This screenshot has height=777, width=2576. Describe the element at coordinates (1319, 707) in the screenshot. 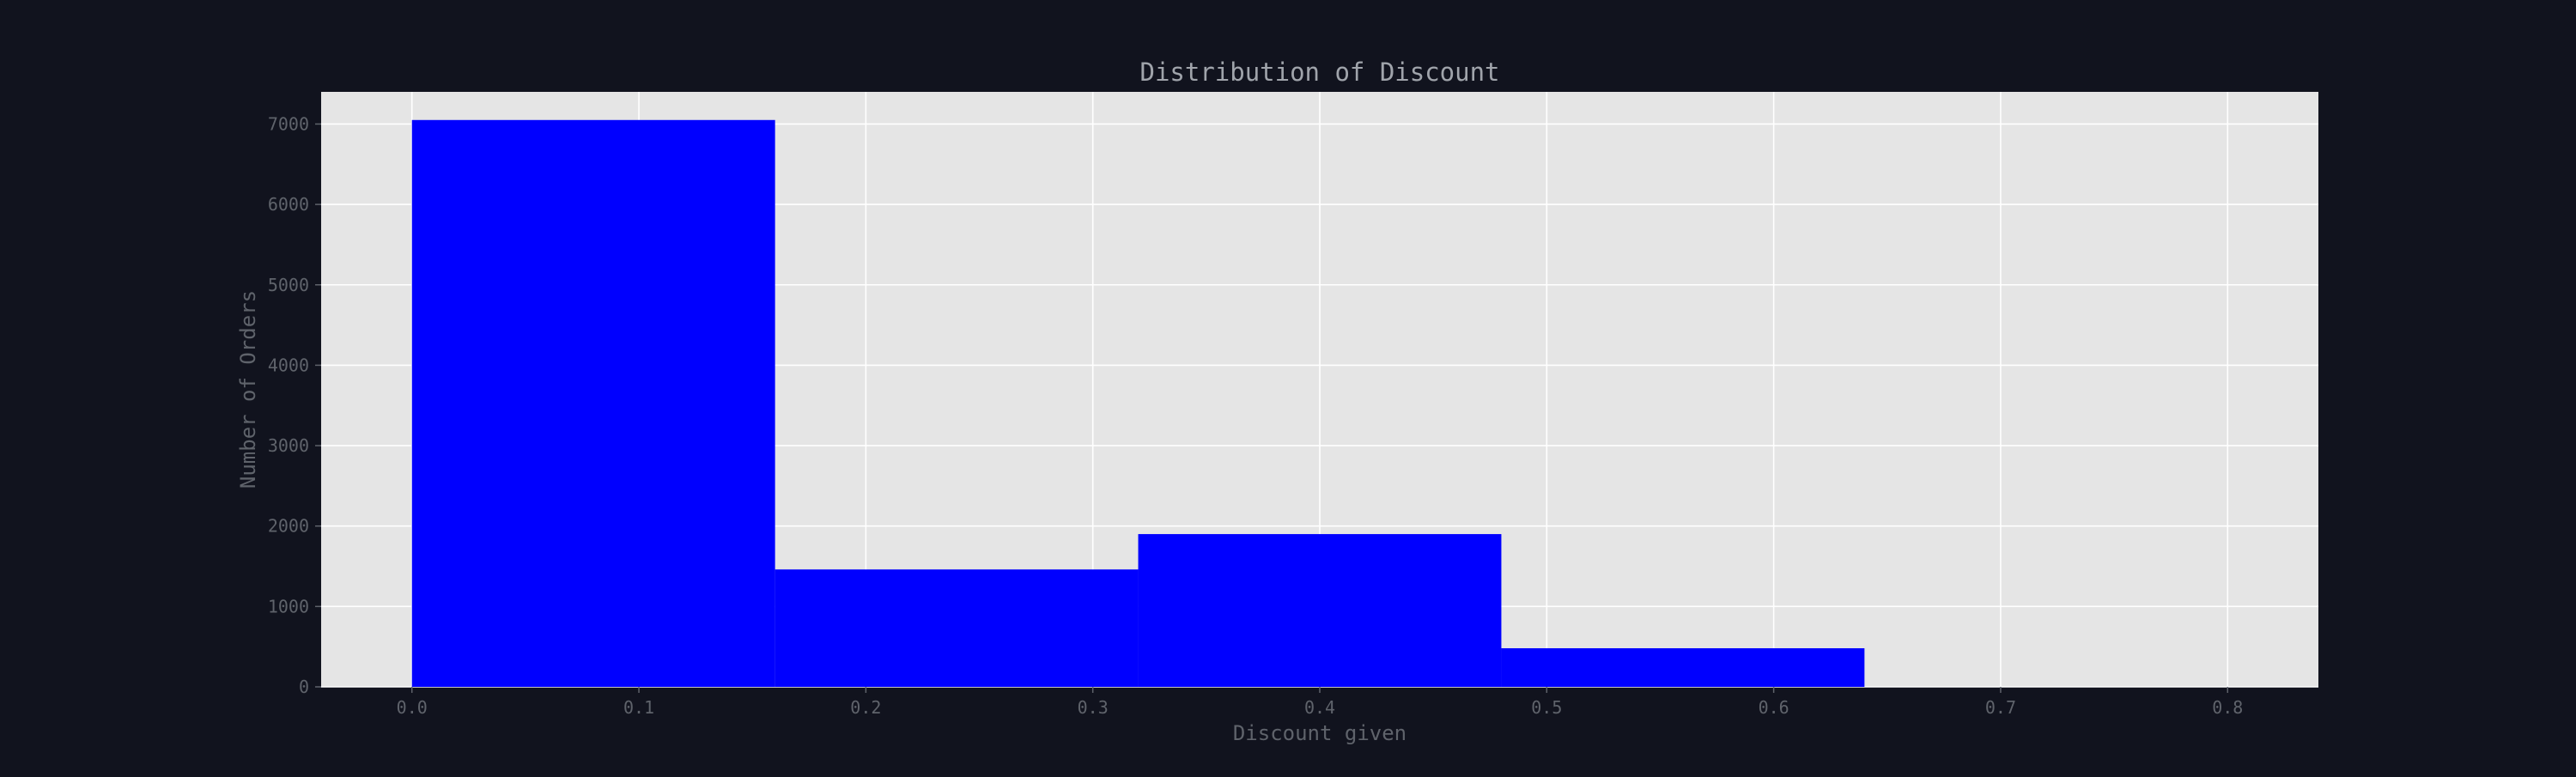

I see `x-tick-label: 0.4` at that location.